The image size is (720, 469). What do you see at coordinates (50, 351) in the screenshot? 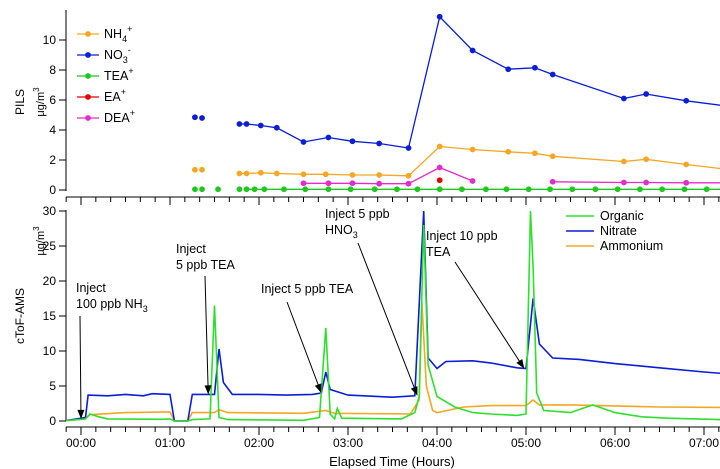
I see `y-tick-label: 10` at bounding box center [50, 351].